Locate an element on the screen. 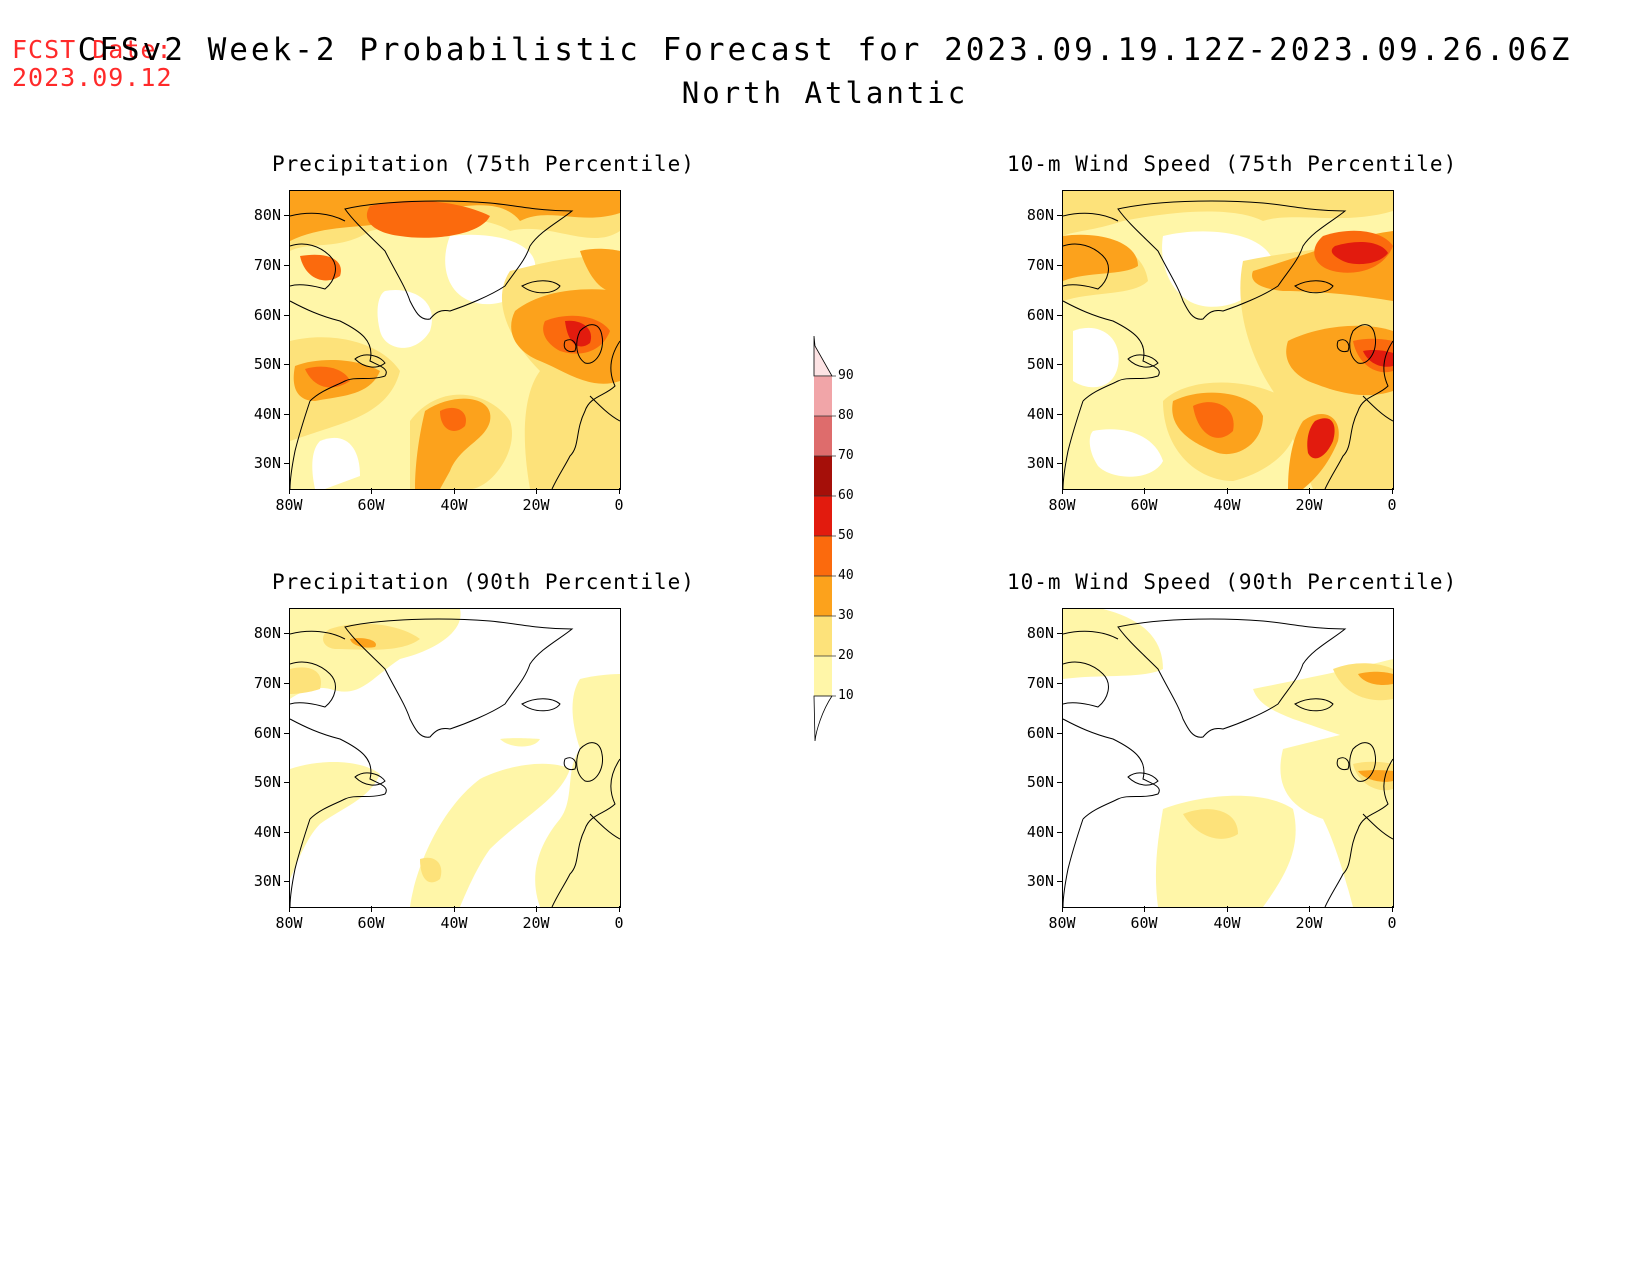 The width and height of the screenshot is (1650, 1275). panel-title: Precipitation (75th Percentile) is located at coordinates (483, 164).